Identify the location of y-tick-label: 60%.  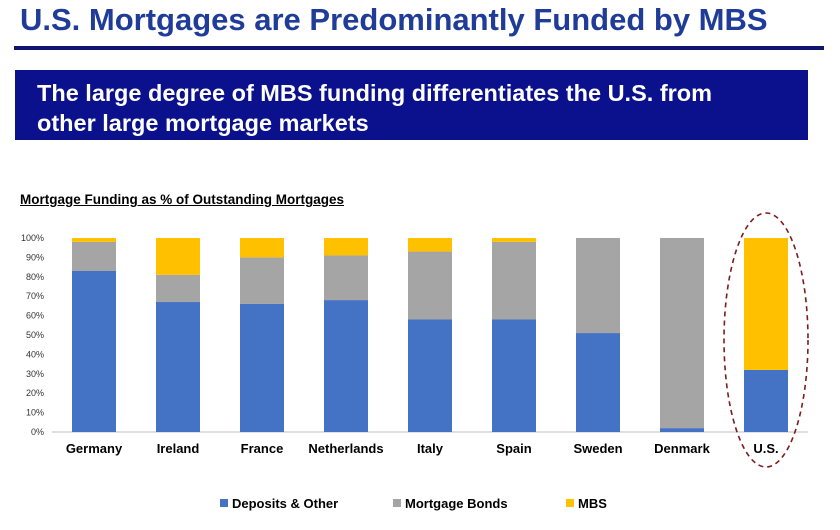
(35, 316).